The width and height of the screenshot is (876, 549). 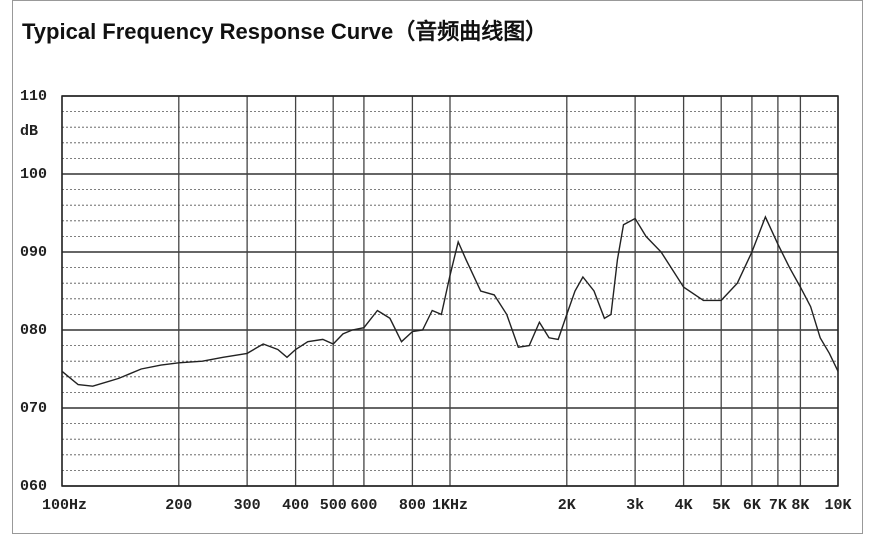 What do you see at coordinates (412, 505) in the screenshot?
I see `x-tick-label: 800` at bounding box center [412, 505].